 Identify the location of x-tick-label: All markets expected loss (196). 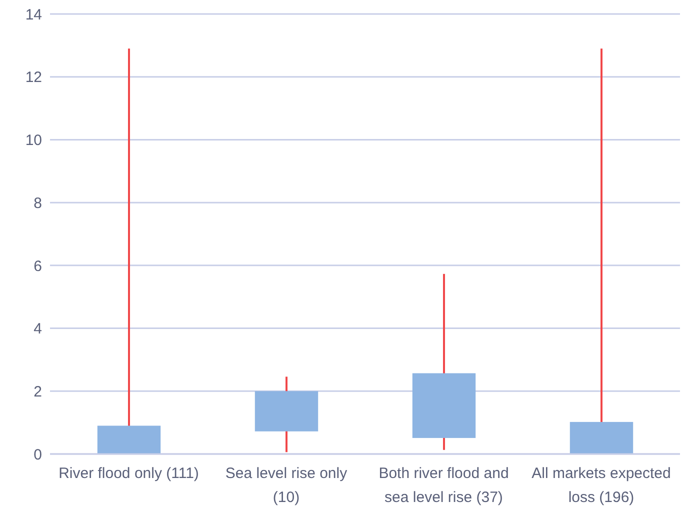
(601, 485).